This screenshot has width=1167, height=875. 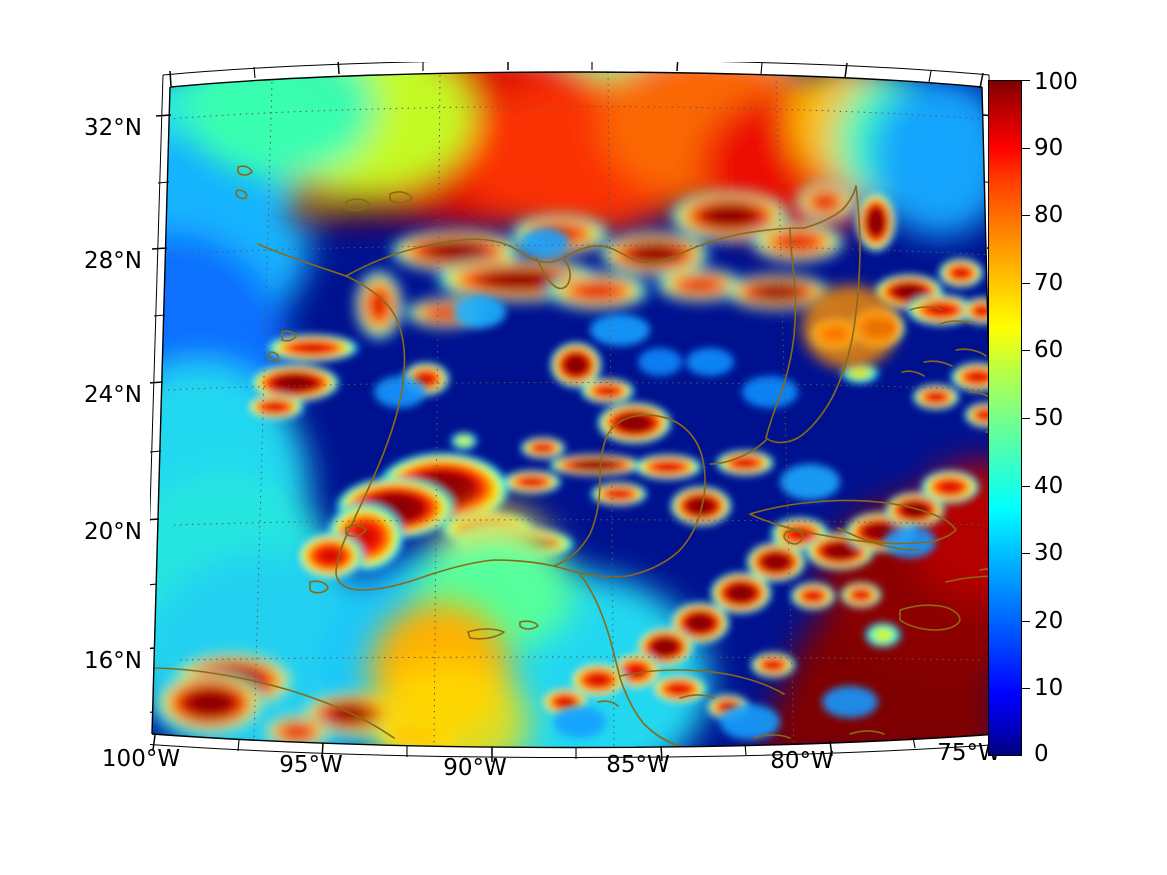 I want to click on colorbar-label-70: 70, so click(x=1049, y=283).